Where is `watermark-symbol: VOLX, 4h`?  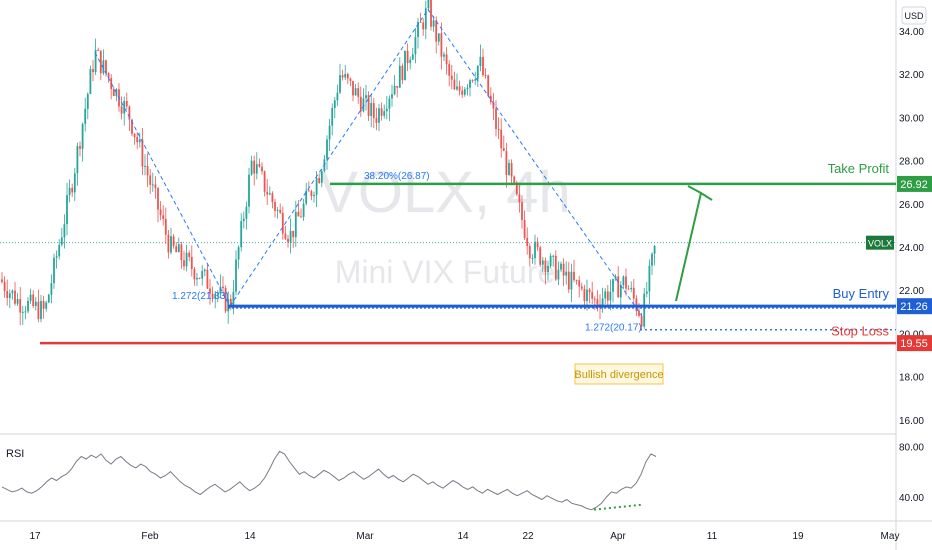 watermark-symbol: VOLX, 4h is located at coordinates (444, 192).